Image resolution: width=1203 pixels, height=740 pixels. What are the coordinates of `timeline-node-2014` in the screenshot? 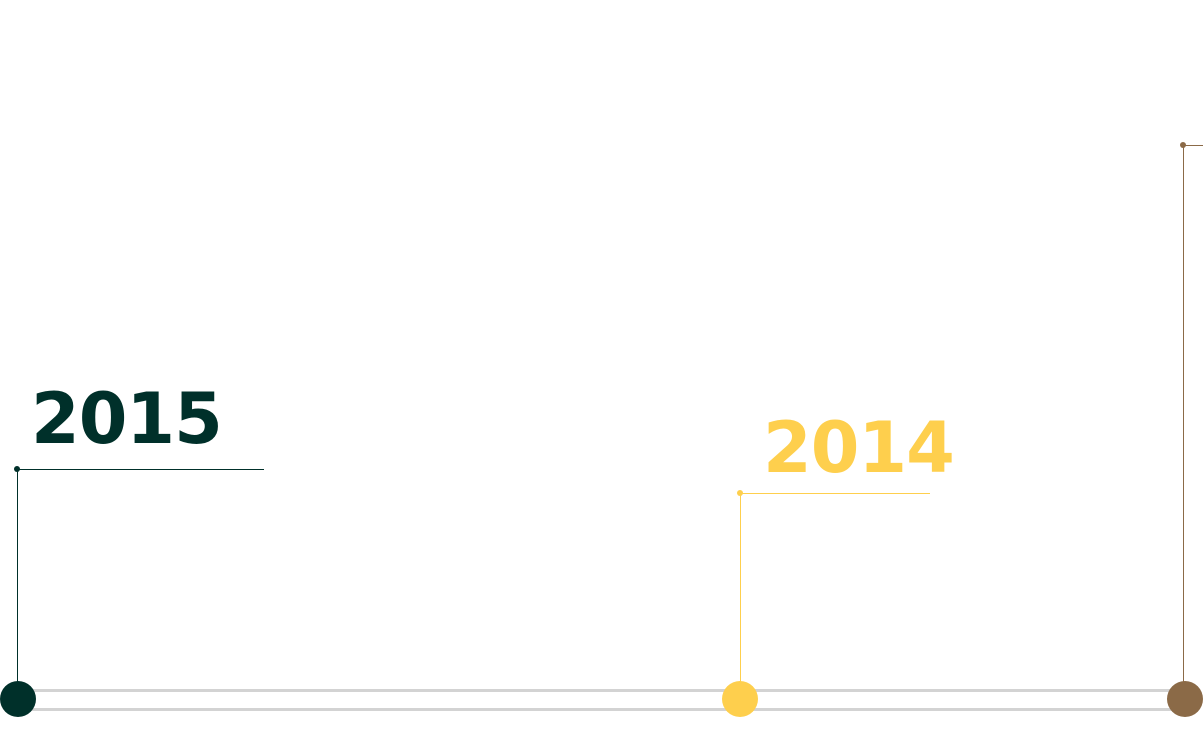 It's located at (740, 699).